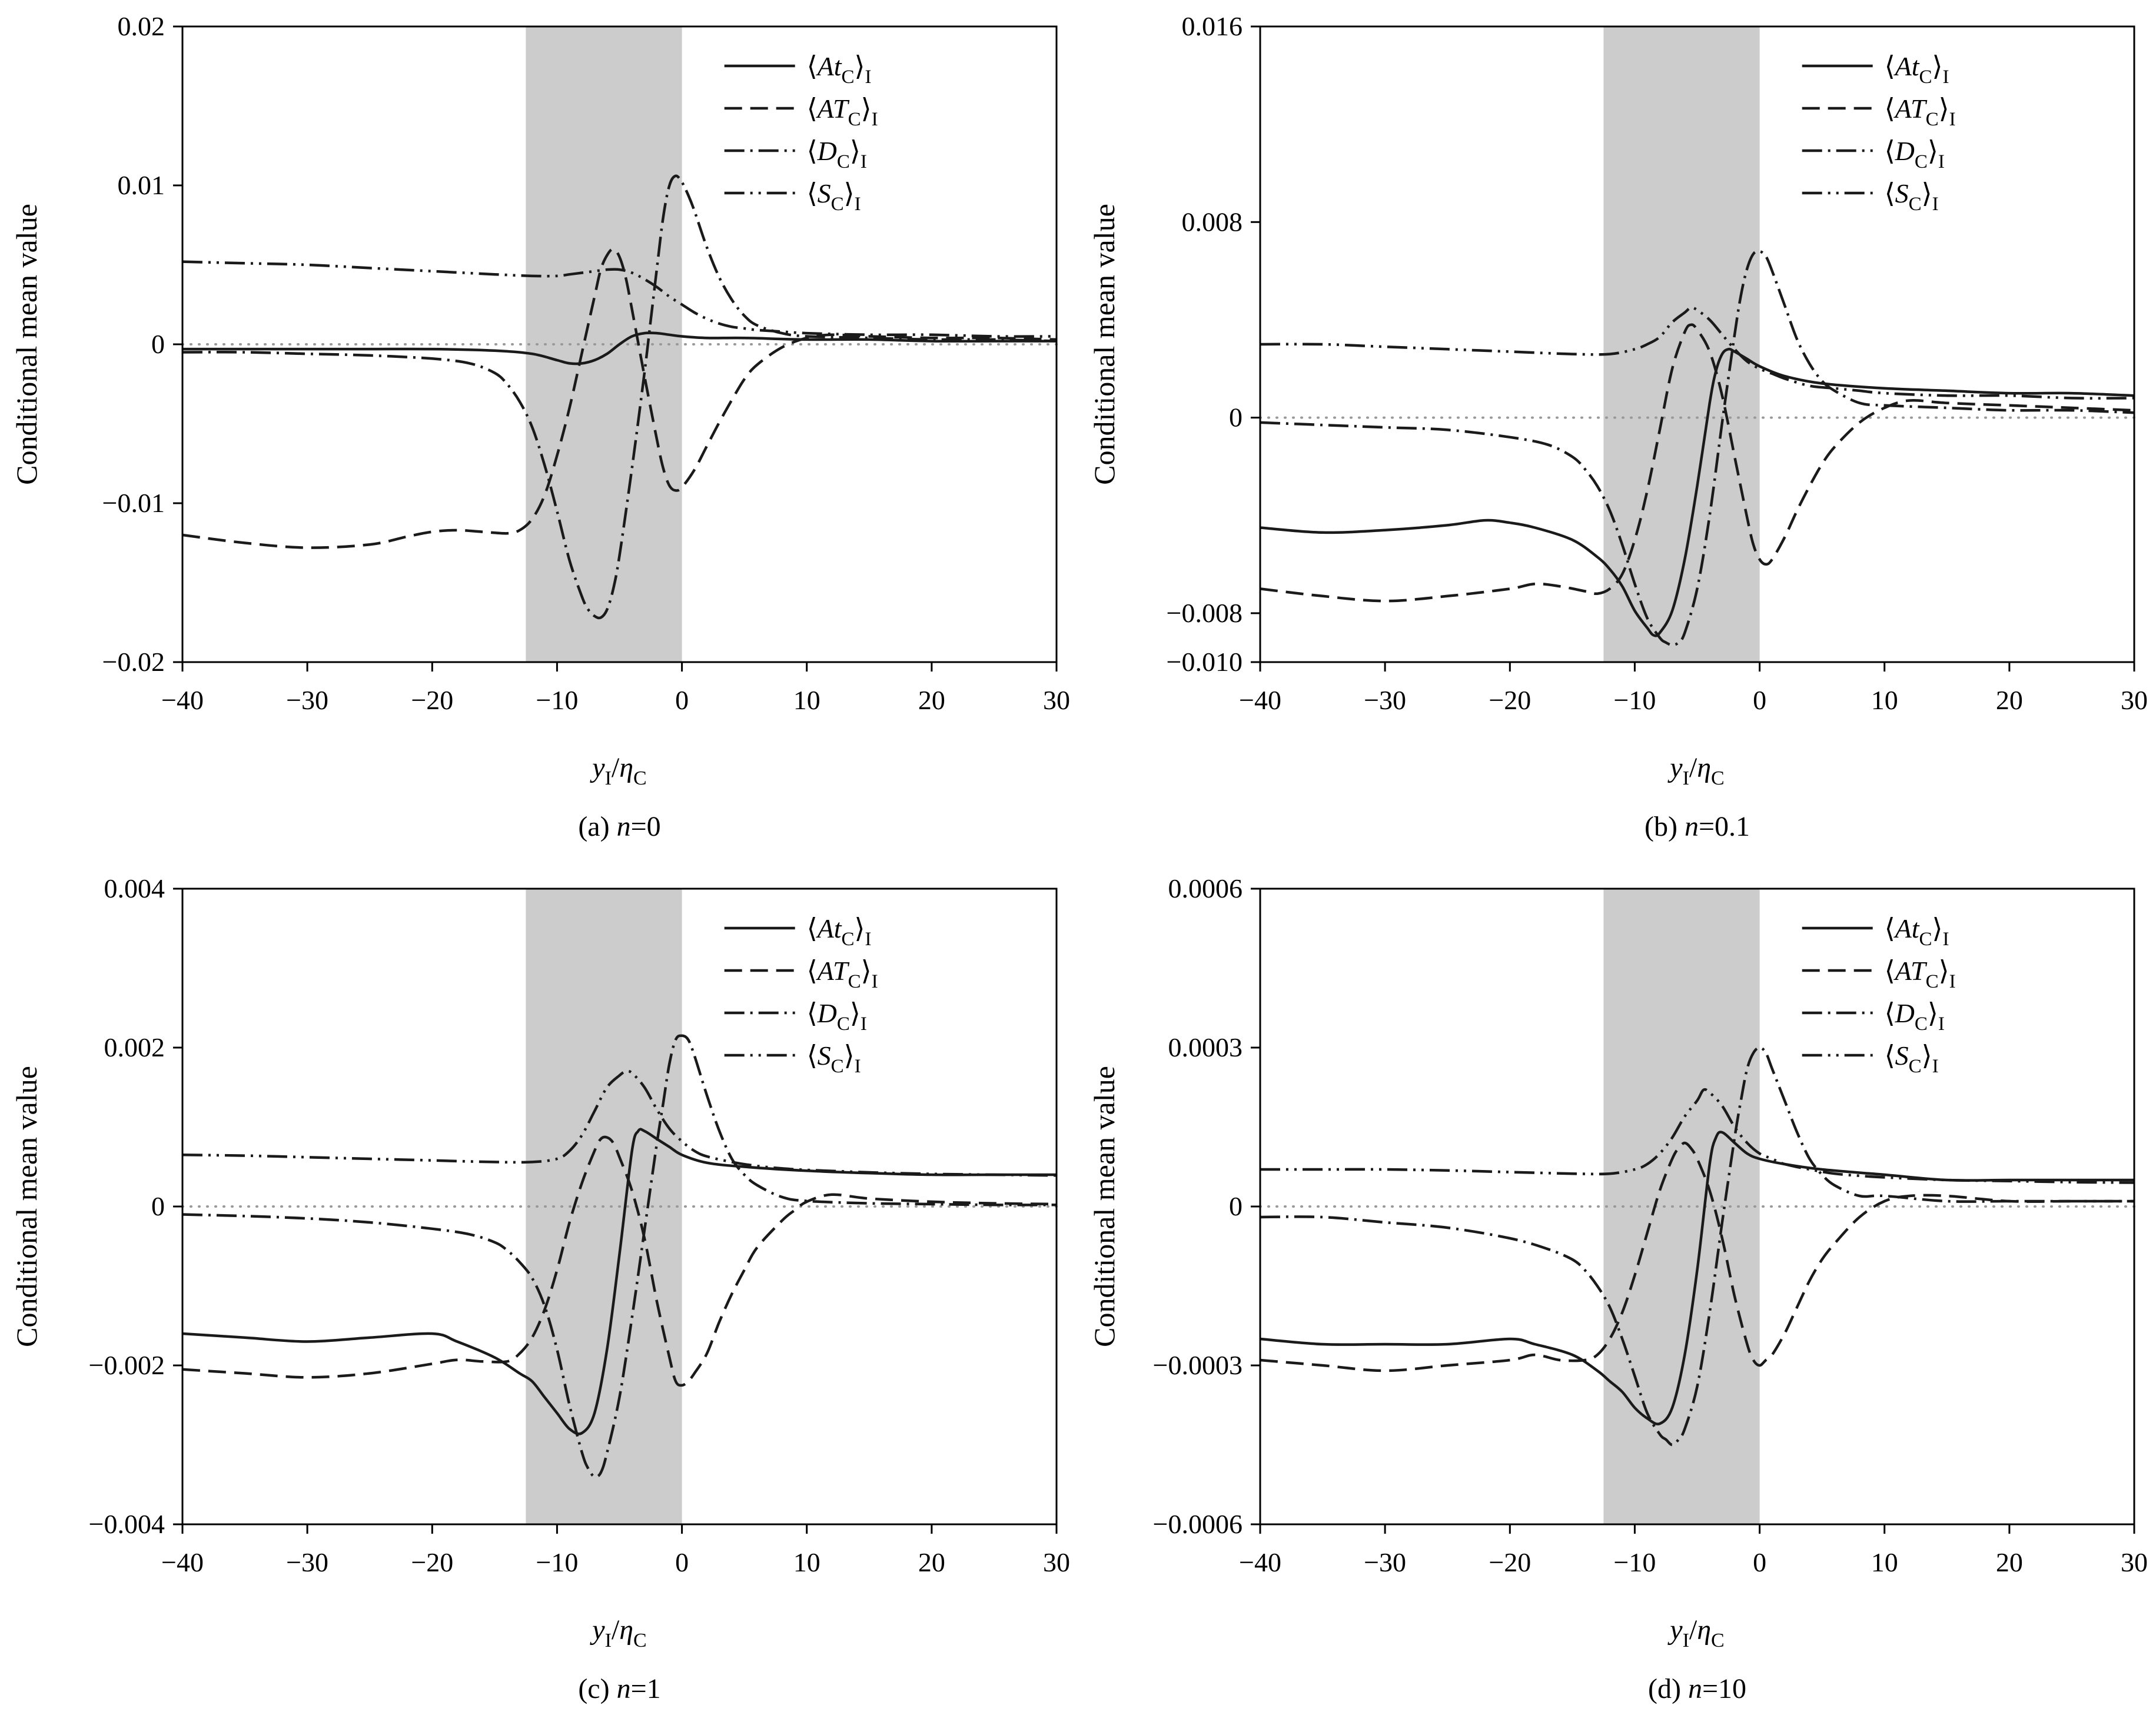  I want to click on shaded-band, so click(1681, 344).